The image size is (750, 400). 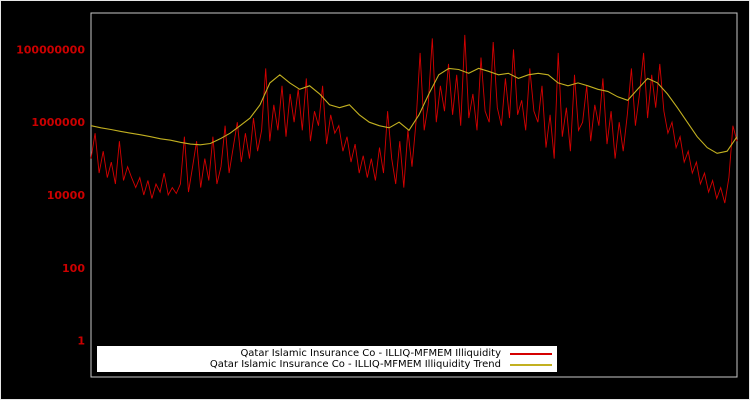 What do you see at coordinates (531, 364) in the screenshot?
I see `legend-line-sample-trend` at bounding box center [531, 364].